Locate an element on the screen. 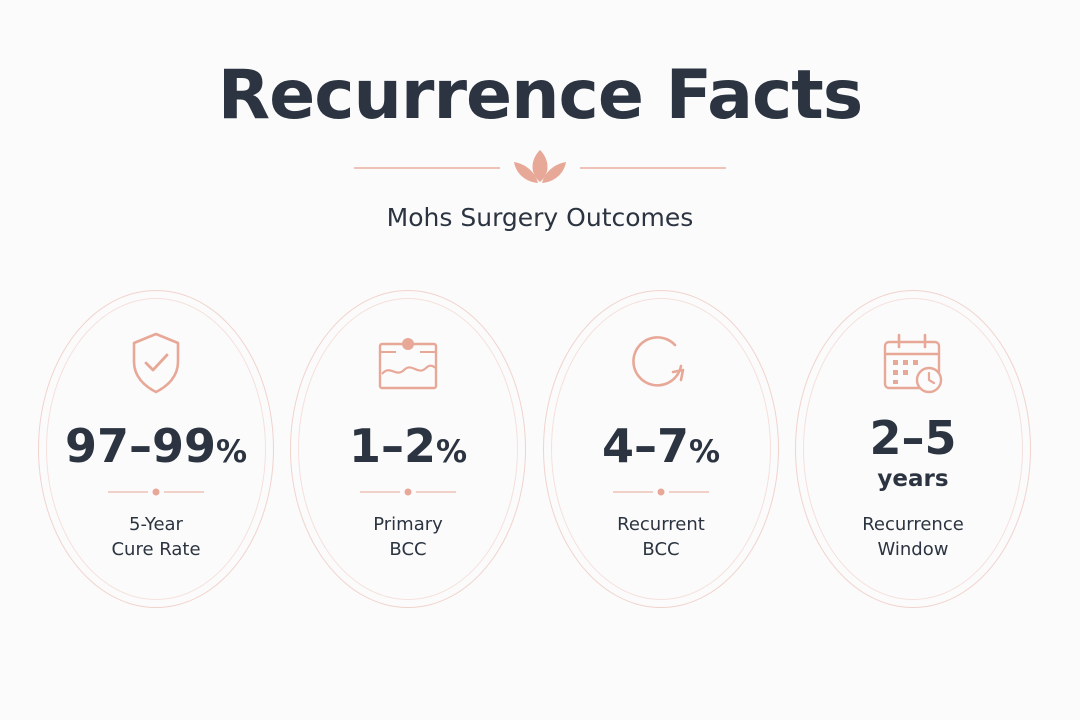 This screenshot has height=720, width=1080. stat-value: 4–7% is located at coordinates (661, 449).